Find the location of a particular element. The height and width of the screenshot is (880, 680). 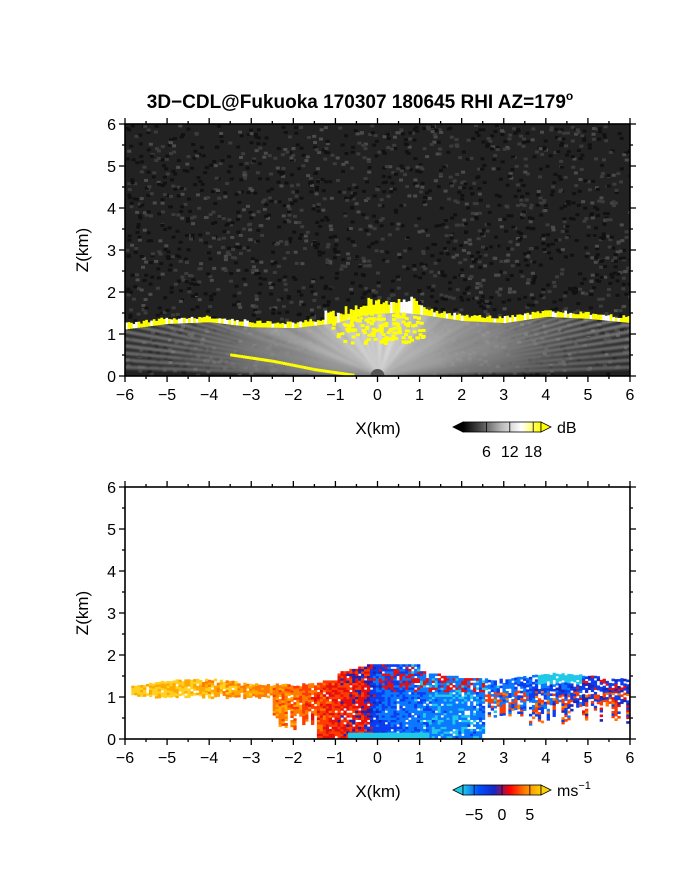

velocity-cells is located at coordinates (380, 701).